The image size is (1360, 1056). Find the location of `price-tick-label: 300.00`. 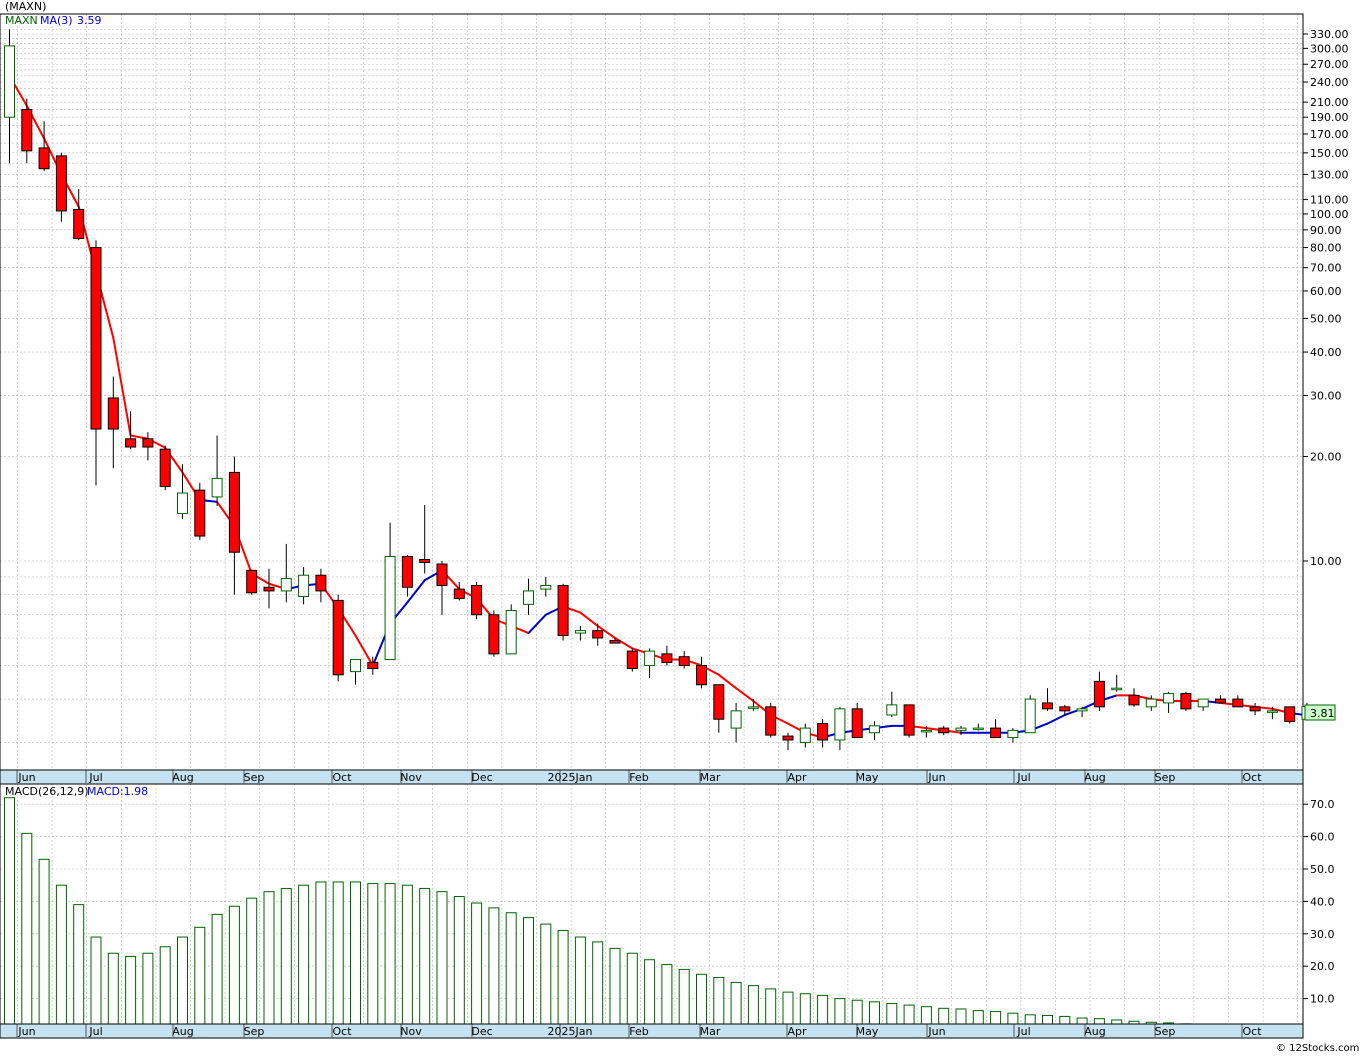

price-tick-label: 300.00 is located at coordinates (1329, 48).